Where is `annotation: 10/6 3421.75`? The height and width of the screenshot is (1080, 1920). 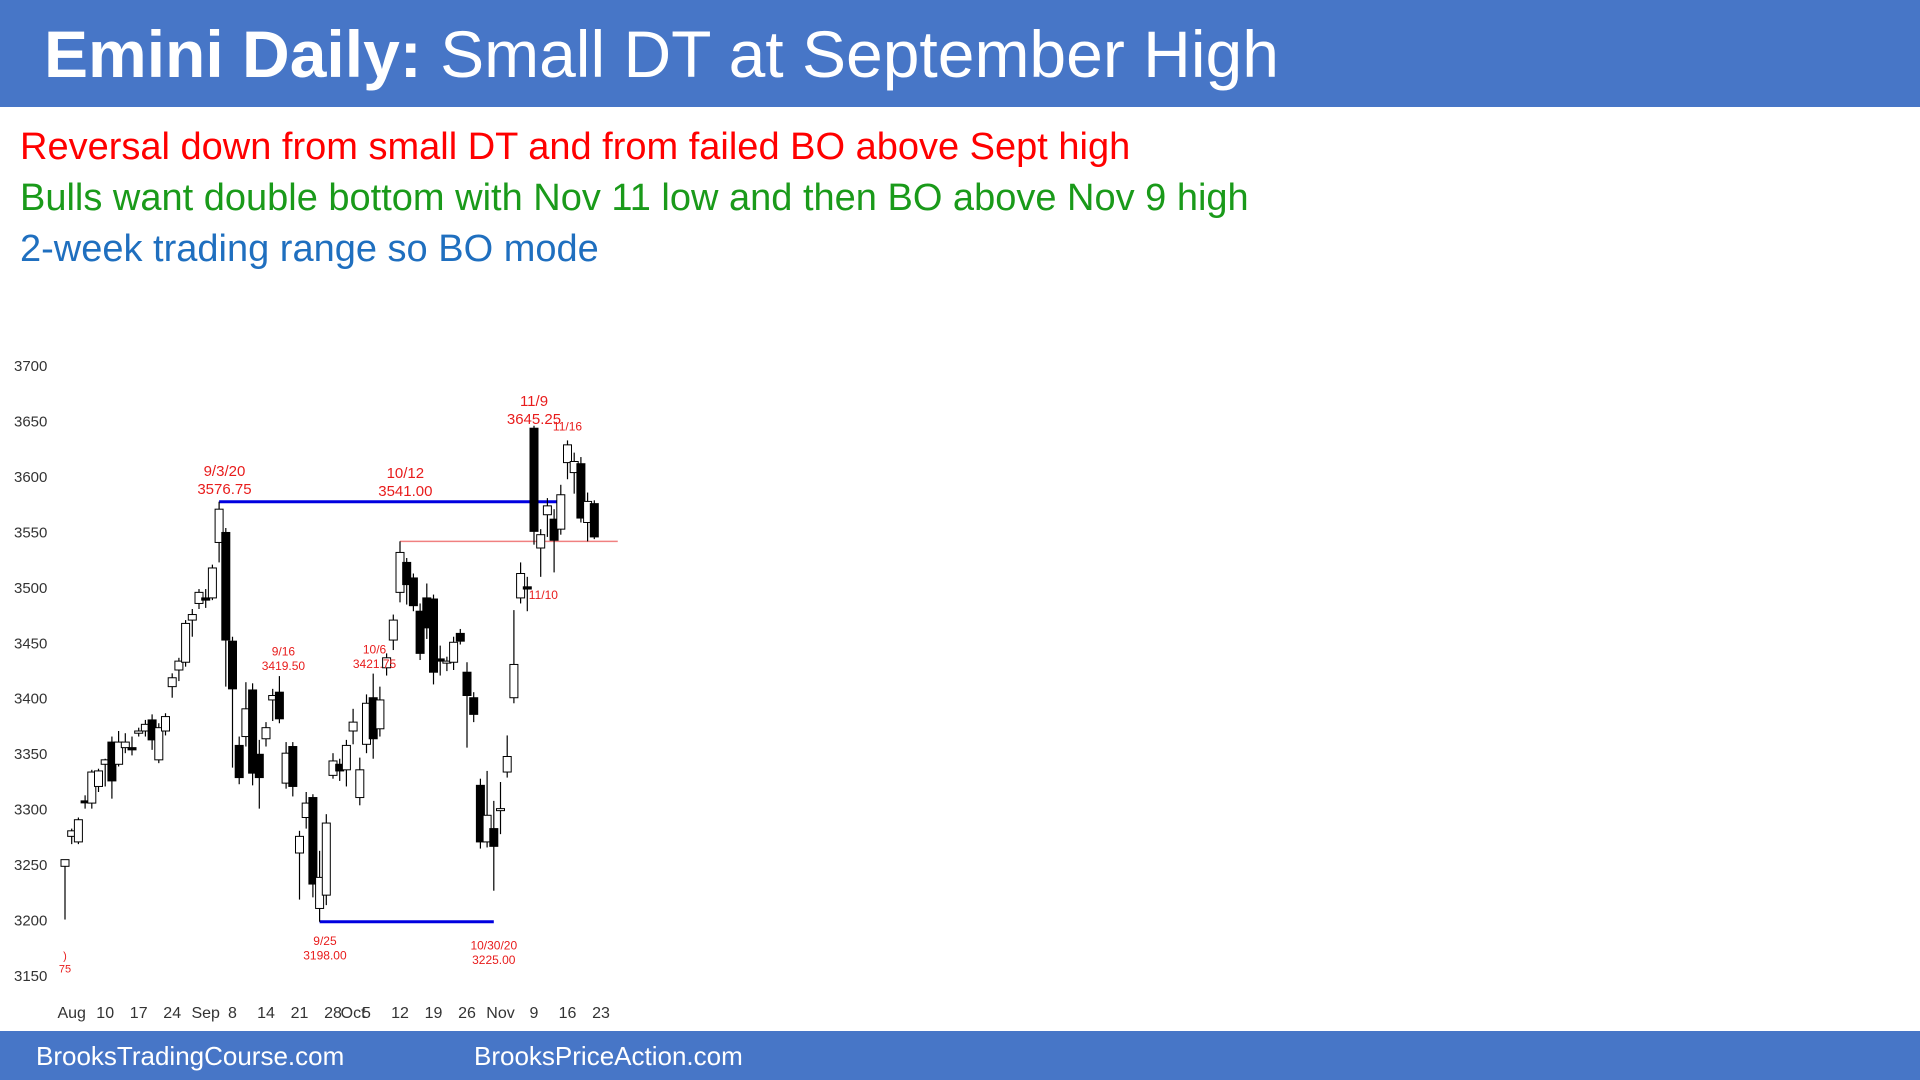
annotation: 10/6 3421.75 is located at coordinates (375, 656).